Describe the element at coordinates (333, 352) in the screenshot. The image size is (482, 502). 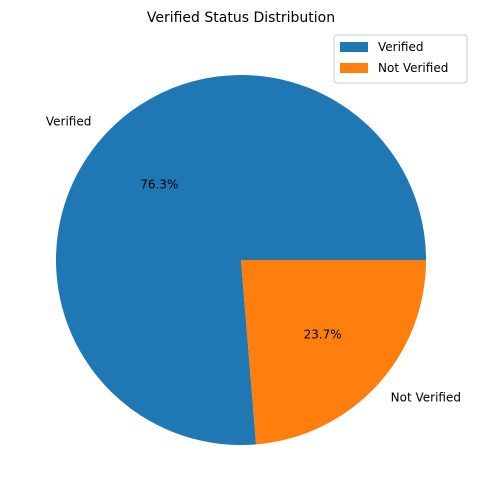
I see `pie-slice-not-verified` at that location.